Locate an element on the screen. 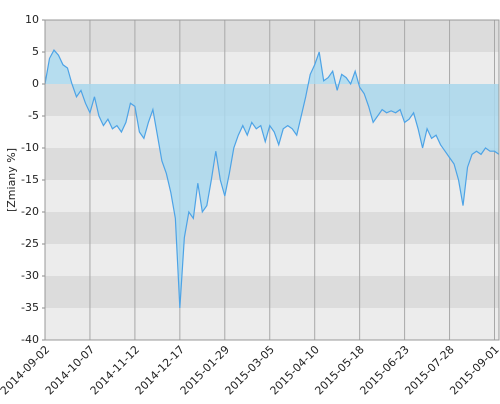 This screenshot has width=500, height=404. y-tick-label: -20 is located at coordinates (30, 211).